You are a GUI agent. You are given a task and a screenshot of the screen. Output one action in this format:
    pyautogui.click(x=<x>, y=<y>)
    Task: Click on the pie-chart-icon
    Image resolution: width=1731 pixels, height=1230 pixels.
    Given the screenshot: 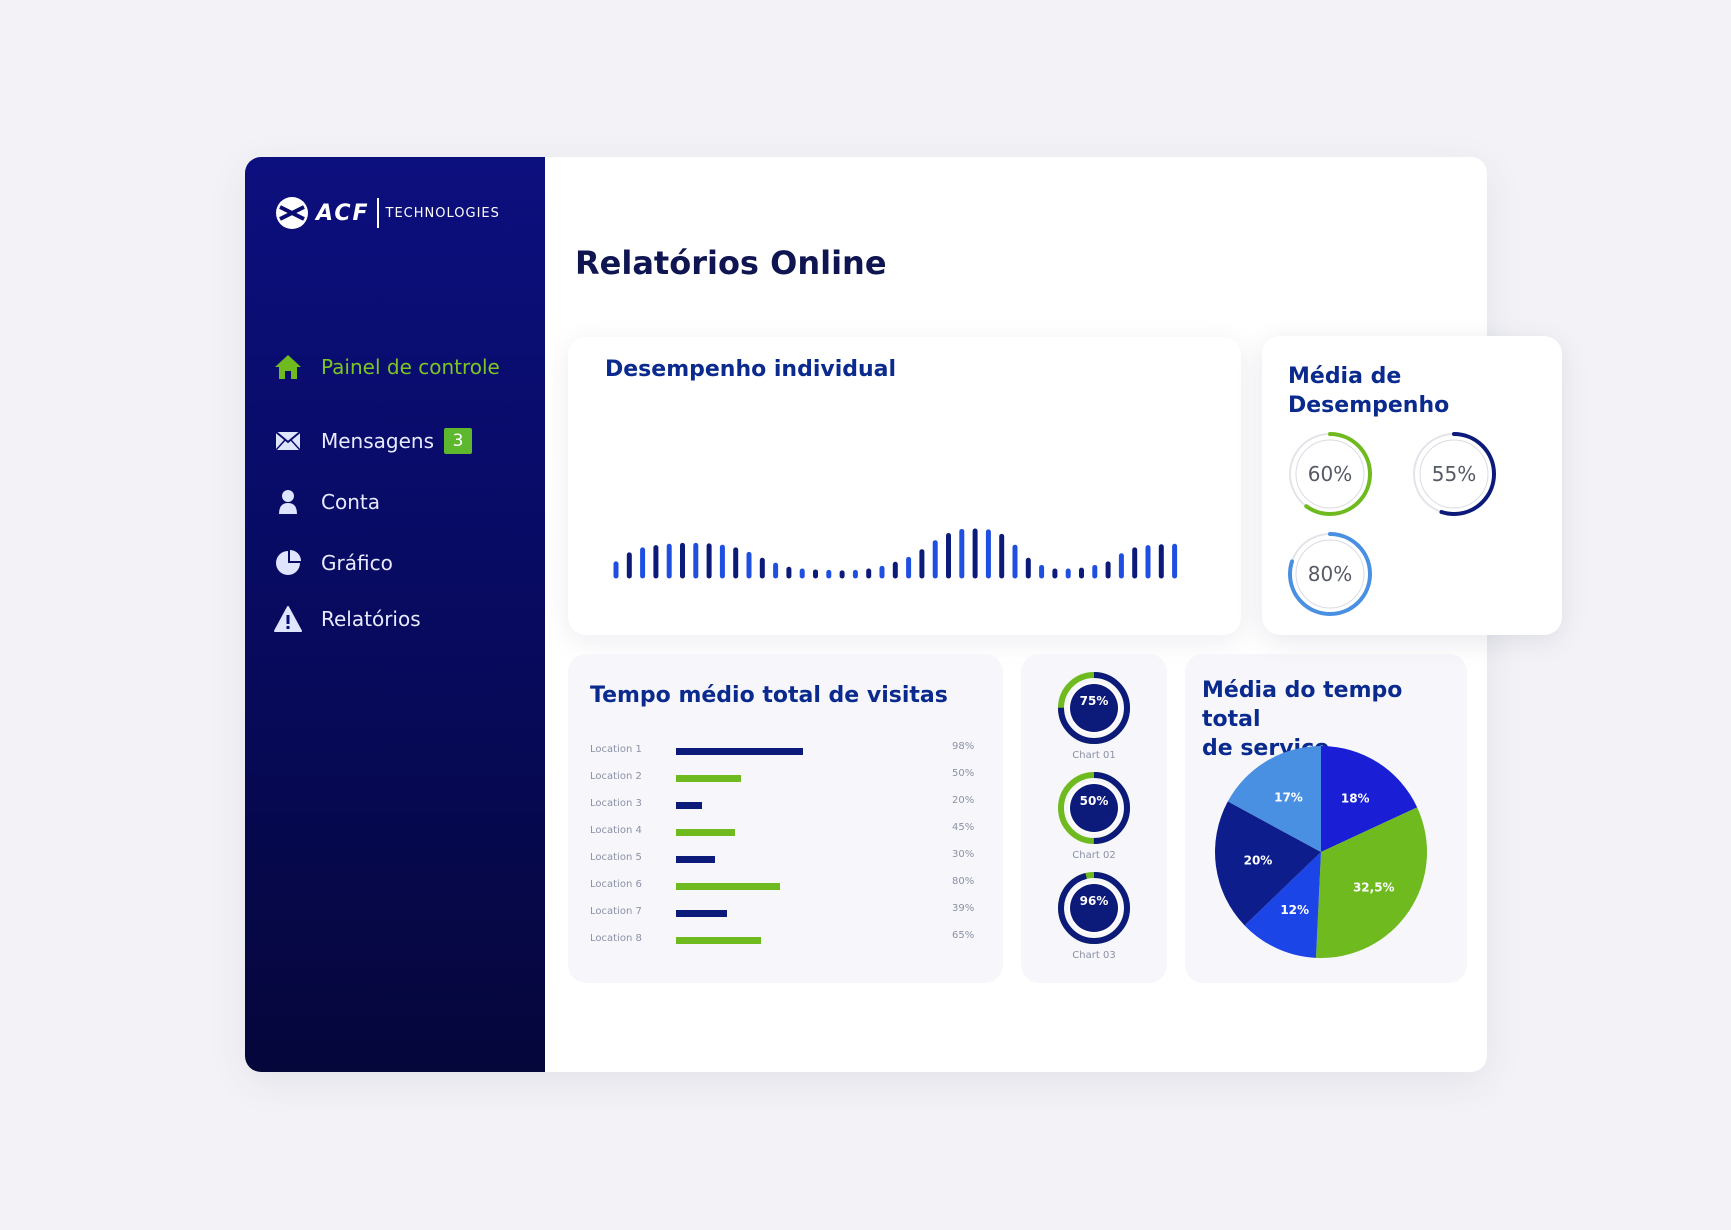 What is the action you would take?
    pyautogui.click(x=288, y=563)
    